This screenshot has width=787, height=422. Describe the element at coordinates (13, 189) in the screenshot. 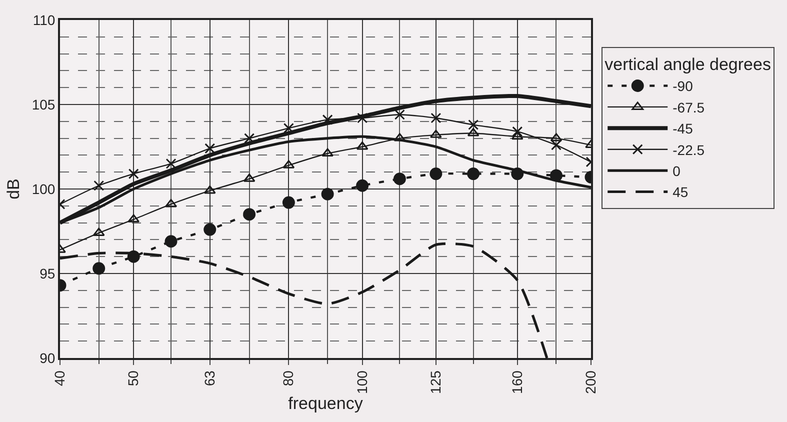

I see `y-axis-title: dB` at that location.